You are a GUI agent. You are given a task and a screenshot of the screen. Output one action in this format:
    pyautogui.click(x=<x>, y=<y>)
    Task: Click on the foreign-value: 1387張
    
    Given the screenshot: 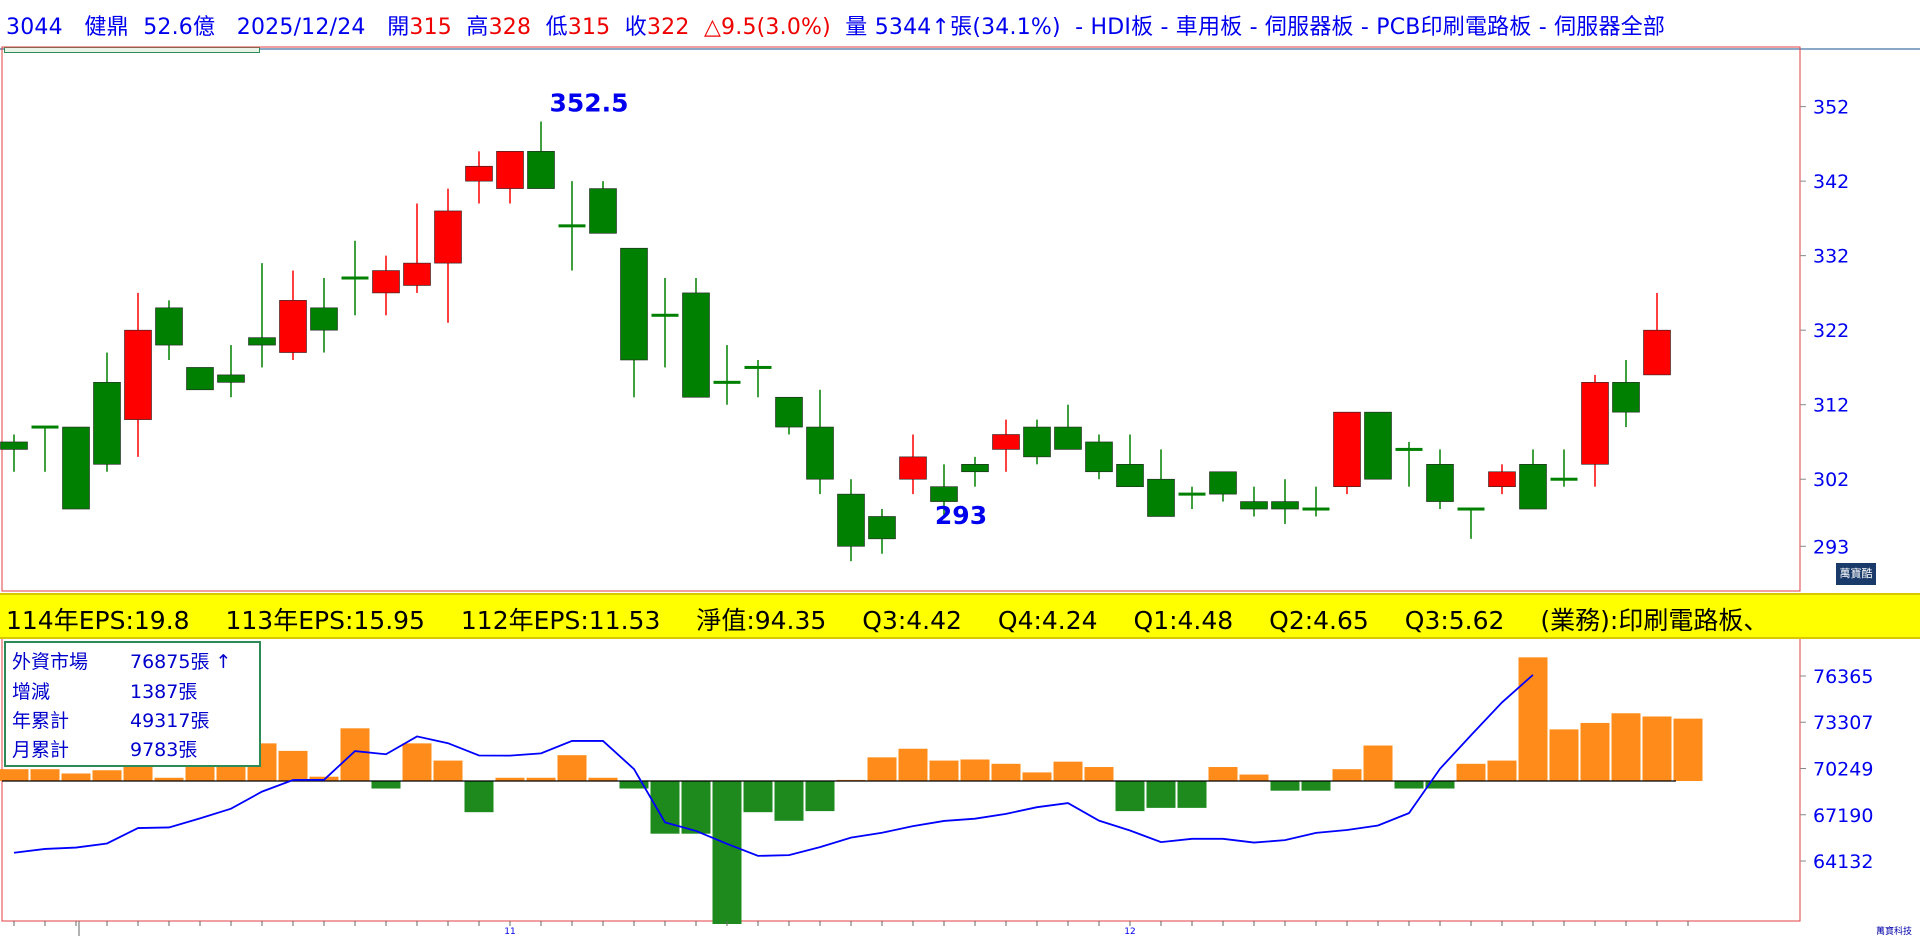 What is the action you would take?
    pyautogui.click(x=164, y=692)
    